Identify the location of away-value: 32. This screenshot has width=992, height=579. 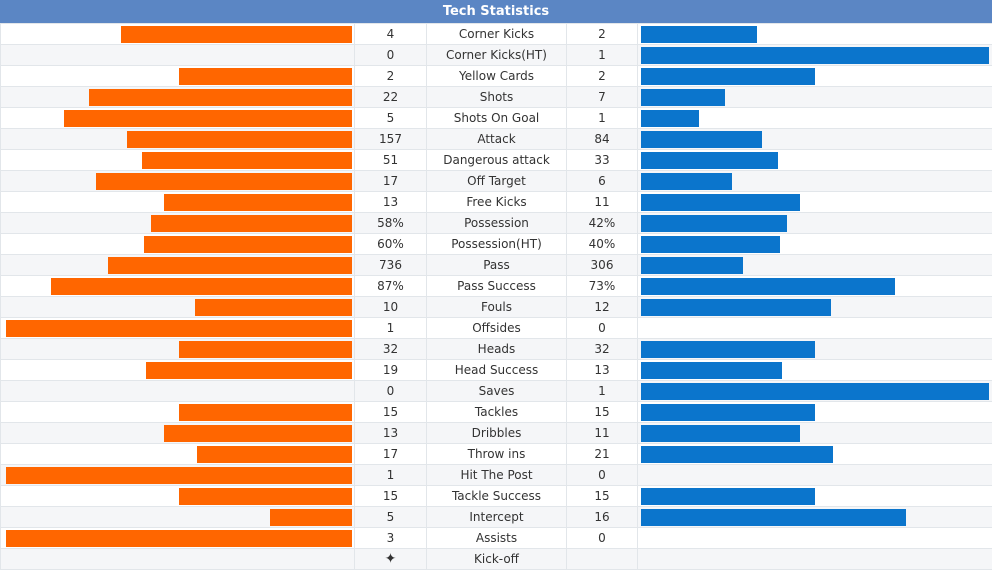
(602, 349).